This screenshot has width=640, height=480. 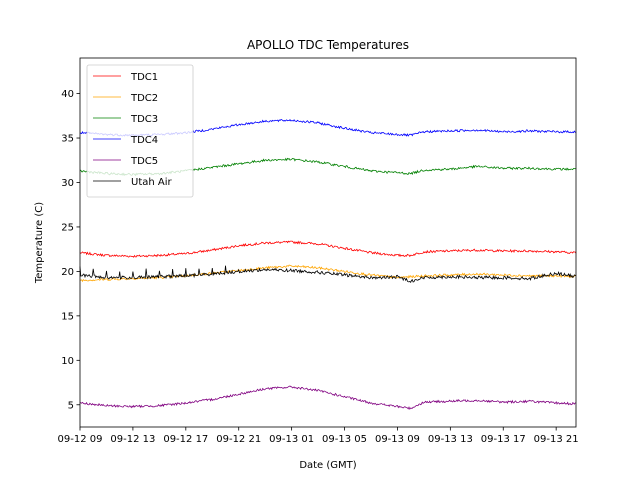 What do you see at coordinates (144, 119) in the screenshot?
I see `legend-label-tdc3: TDC3` at bounding box center [144, 119].